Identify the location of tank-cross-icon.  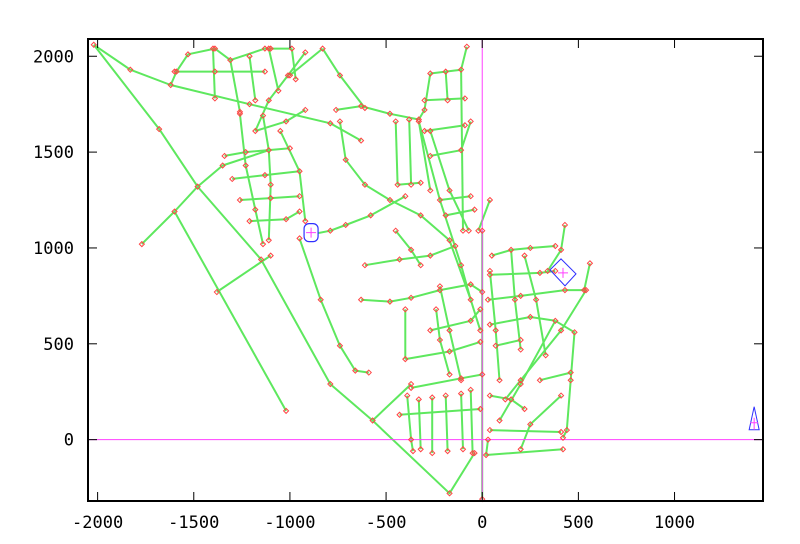
(311, 232).